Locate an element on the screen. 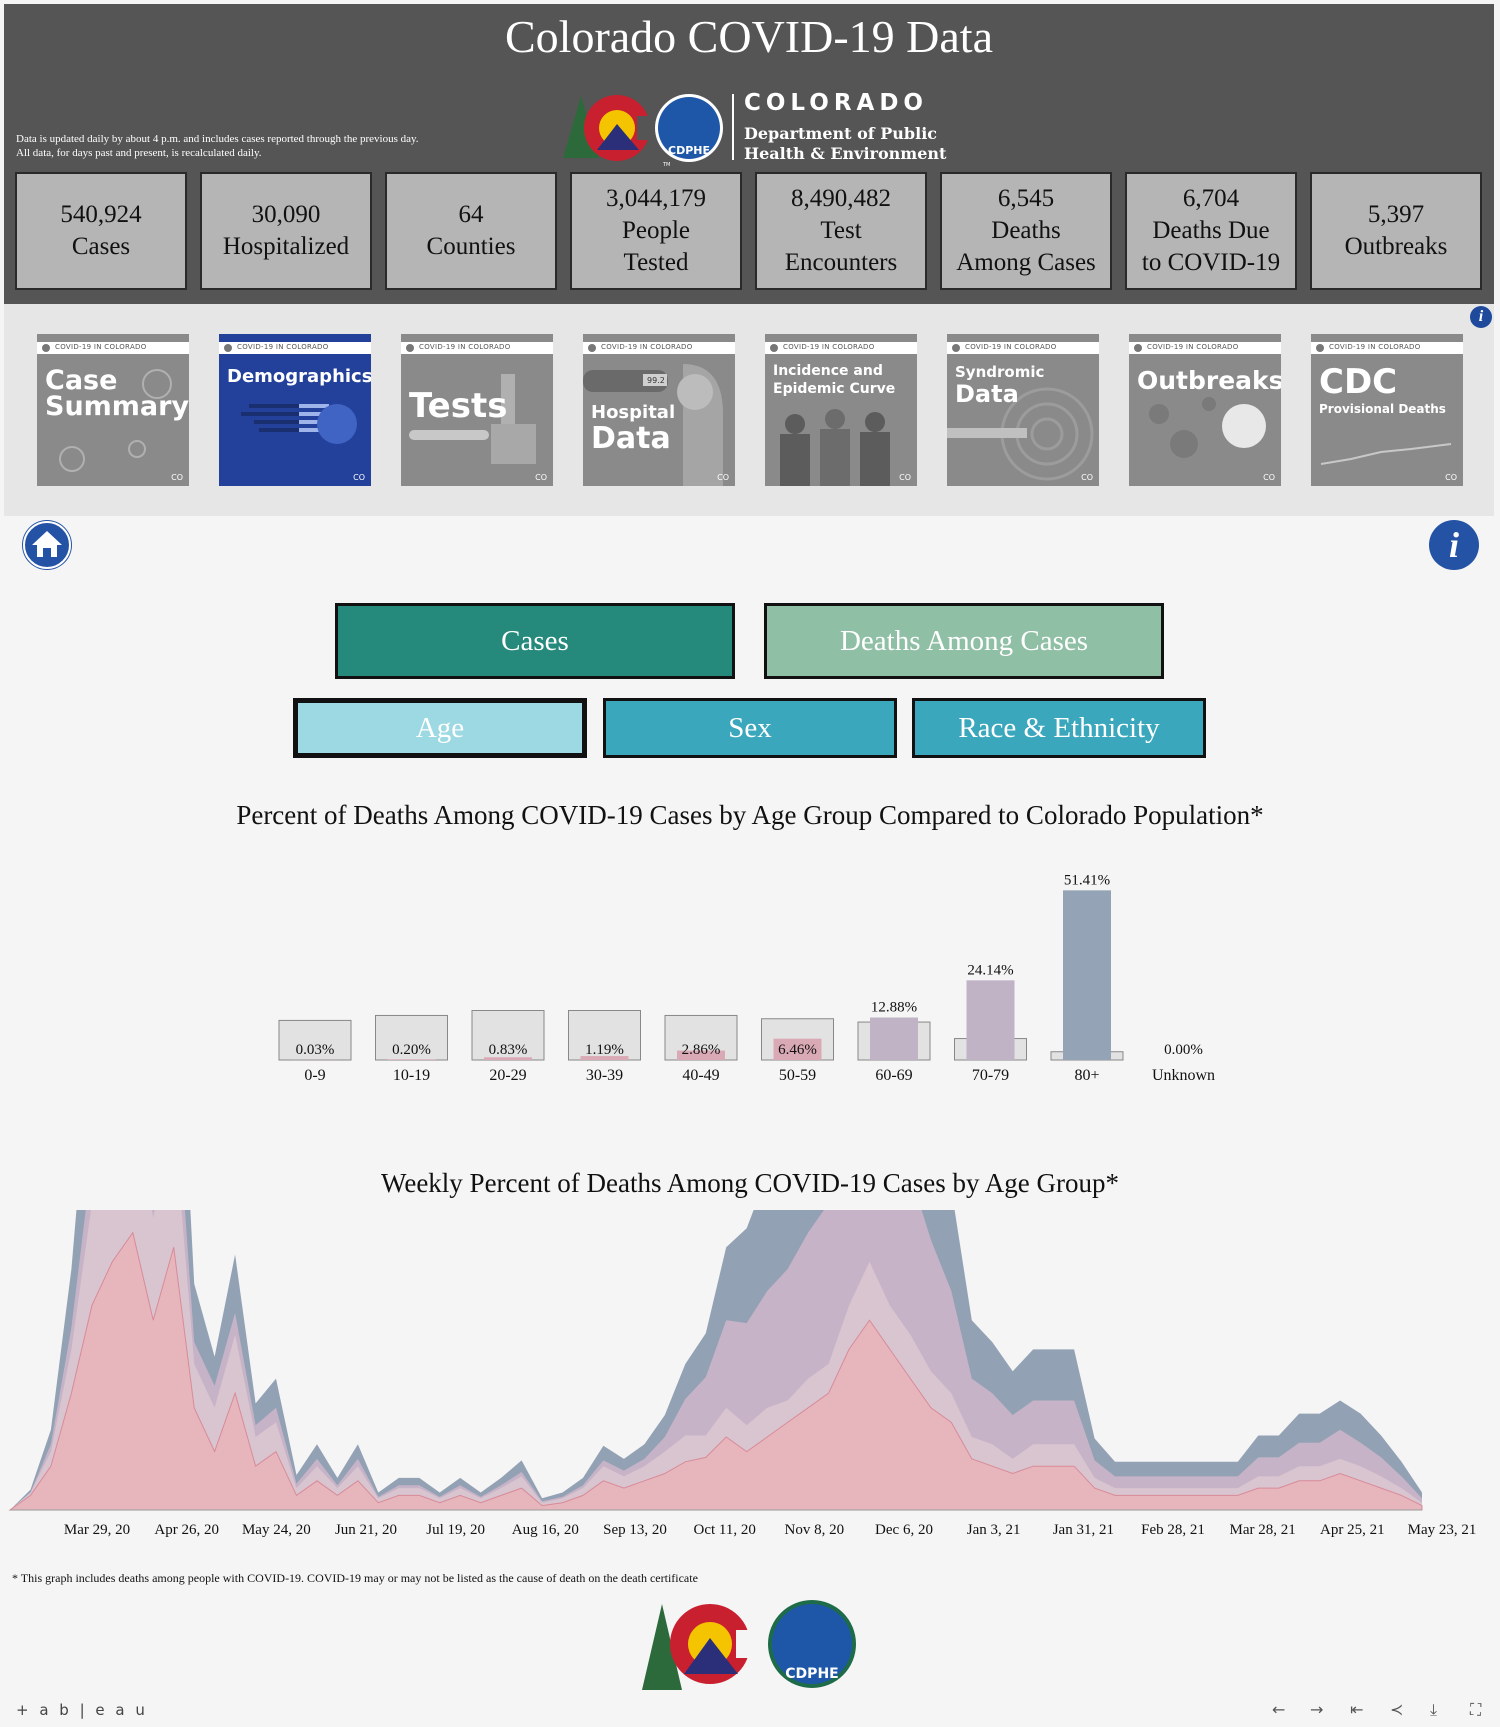 The width and height of the screenshot is (1500, 1727). bar-category-label: 0-9 is located at coordinates (314, 1075).